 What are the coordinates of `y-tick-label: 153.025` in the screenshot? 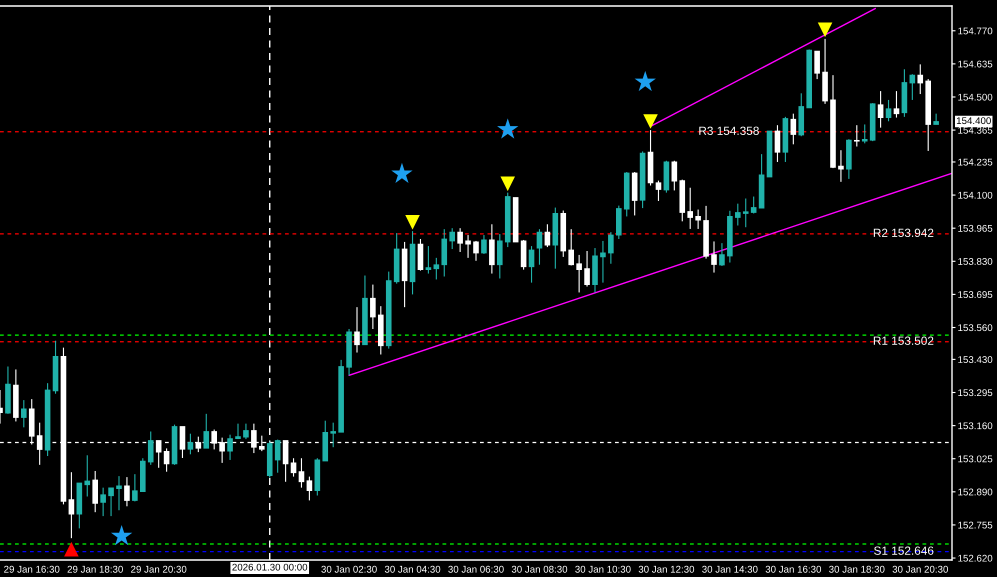 It's located at (975, 458).